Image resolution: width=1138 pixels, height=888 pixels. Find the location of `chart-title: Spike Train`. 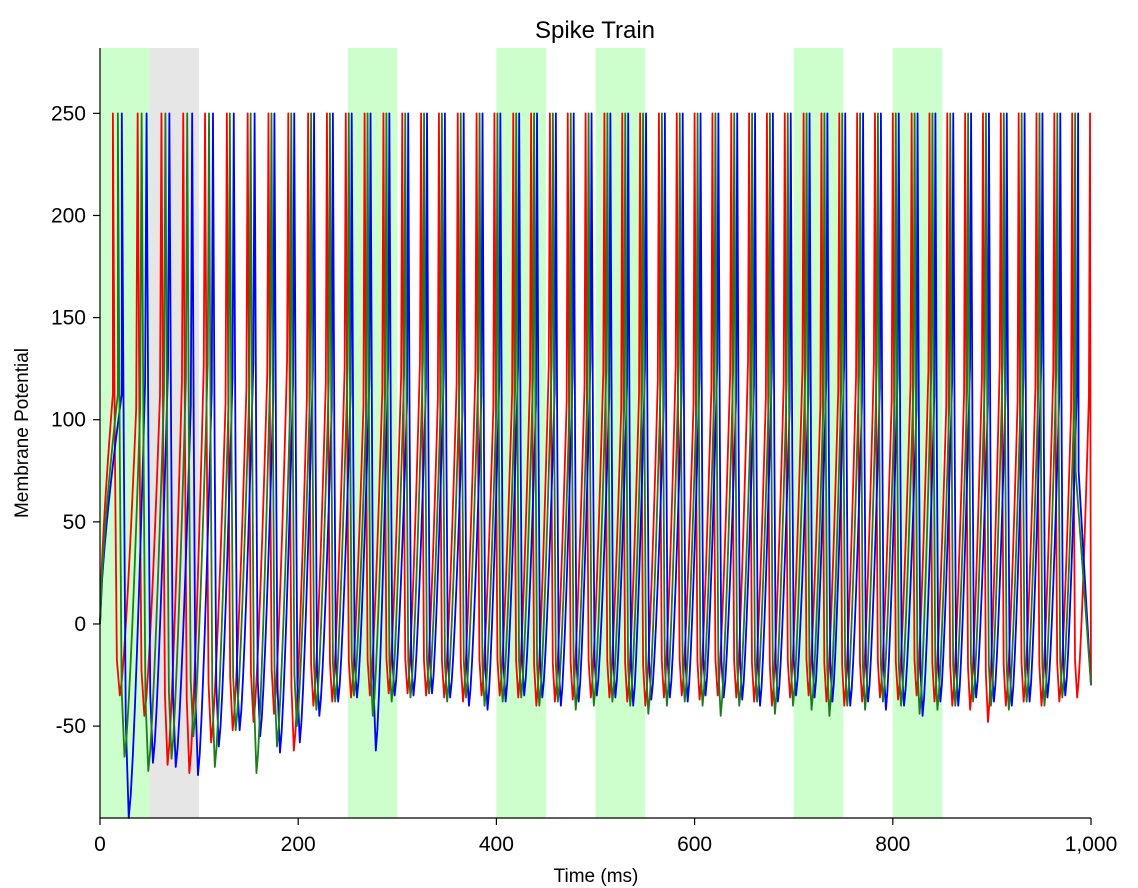

chart-title: Spike Train is located at coordinates (595, 30).